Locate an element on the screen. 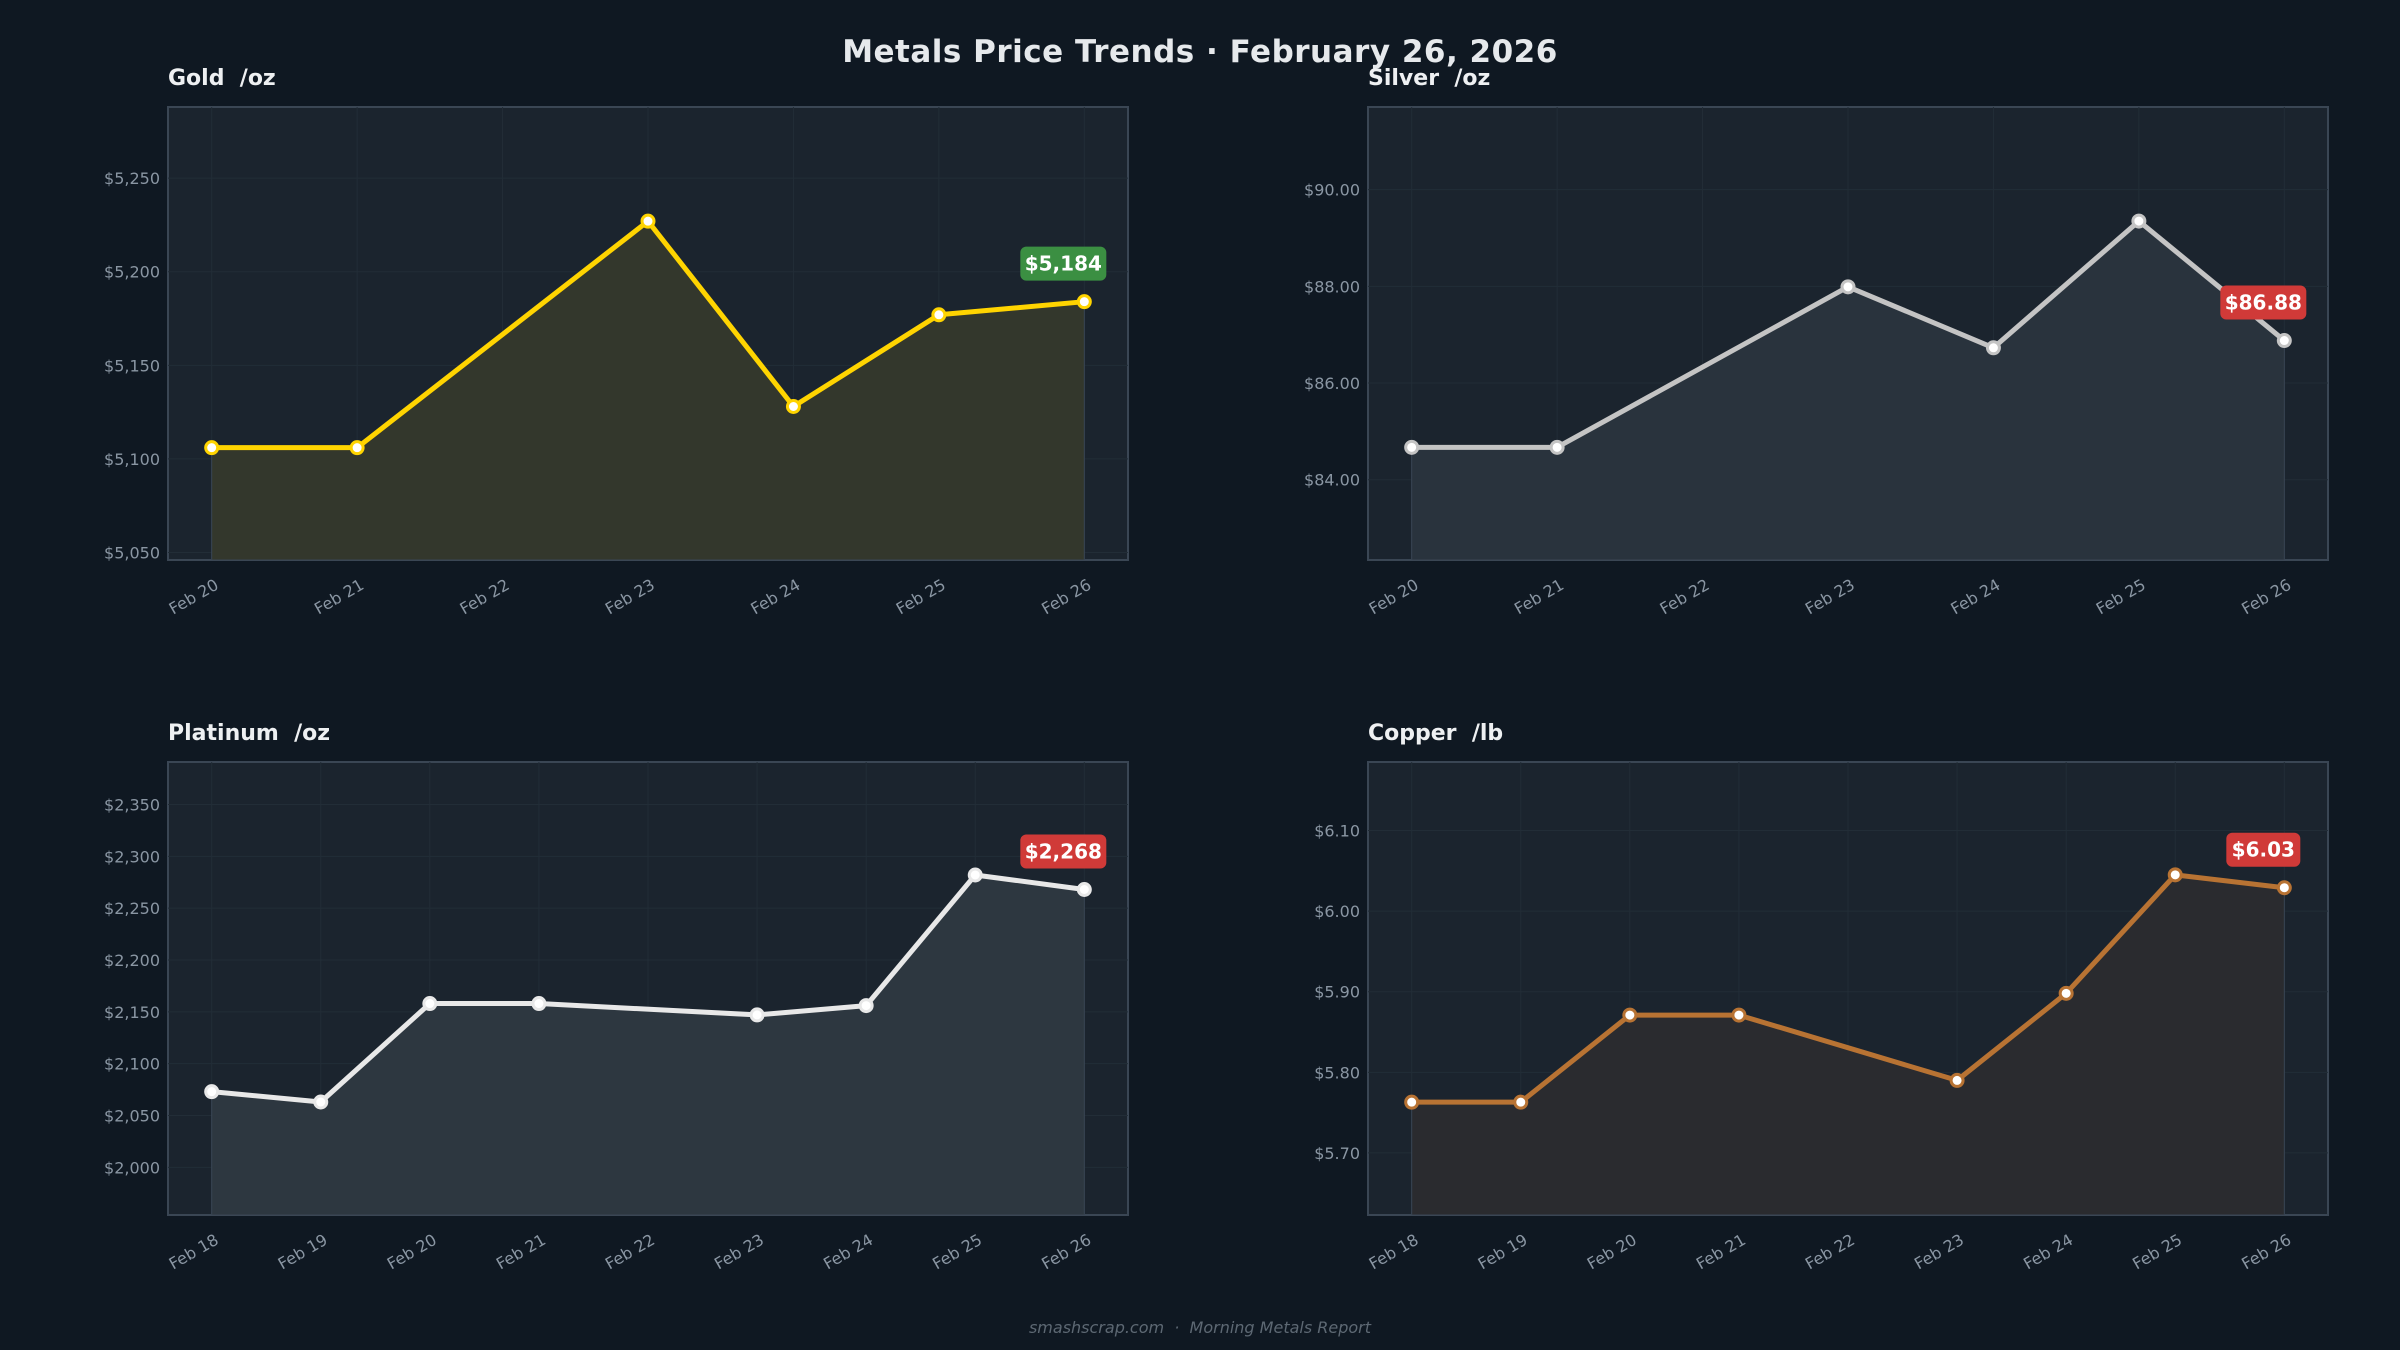 The image size is (2400, 1350). platinum-y-tick-label: $2,050 is located at coordinates (132, 1115).